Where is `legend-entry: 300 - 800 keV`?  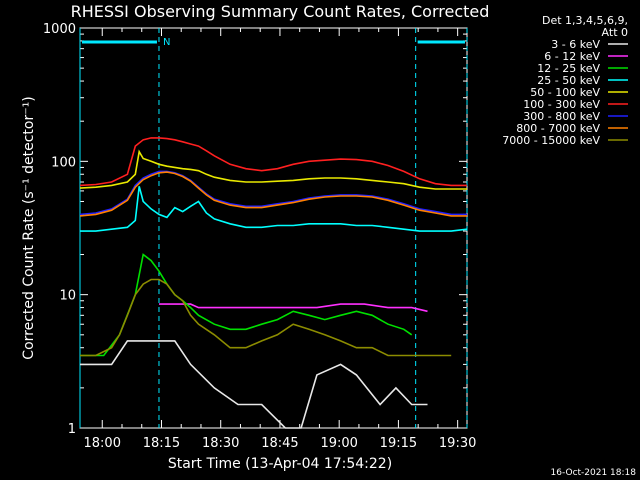 legend-entry: 300 - 800 keV is located at coordinates (561, 116).